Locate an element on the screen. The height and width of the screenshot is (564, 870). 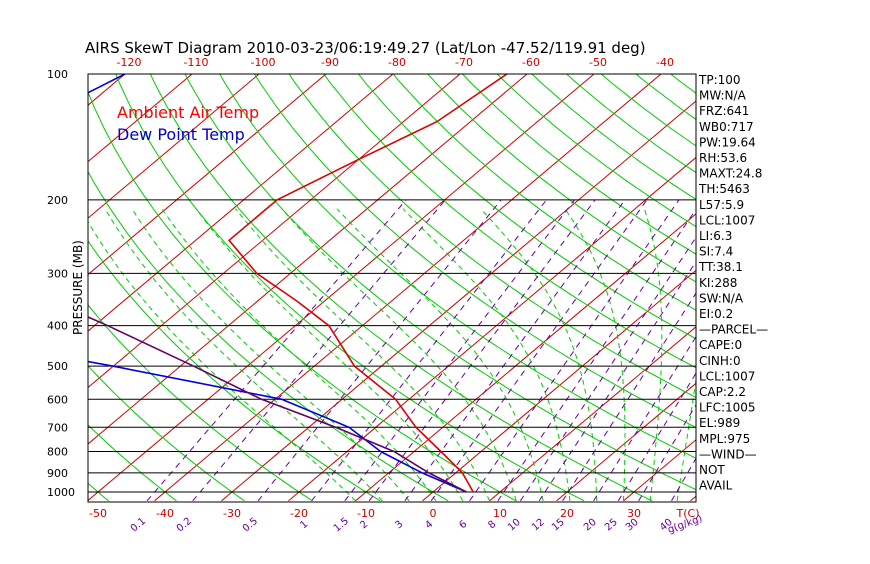
stat-item: MPL:975 is located at coordinates (724, 439).